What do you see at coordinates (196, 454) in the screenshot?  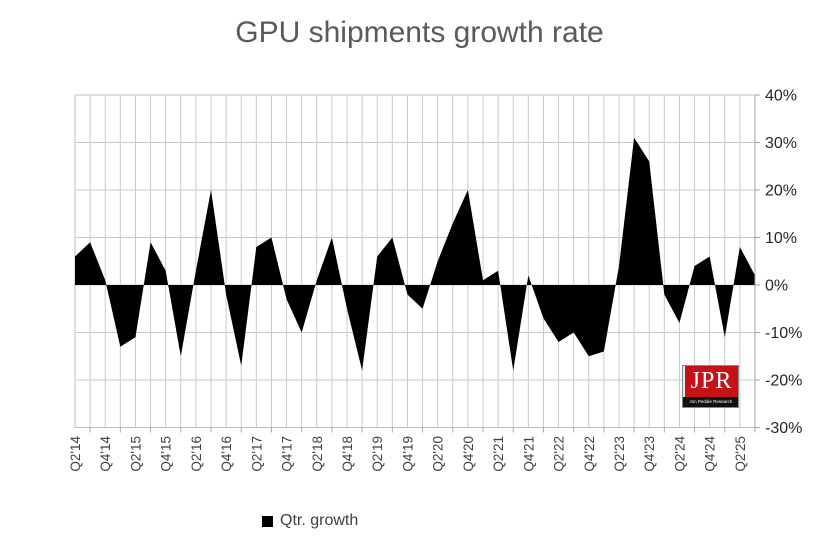 I see `x-axis-label: Q2'16` at bounding box center [196, 454].